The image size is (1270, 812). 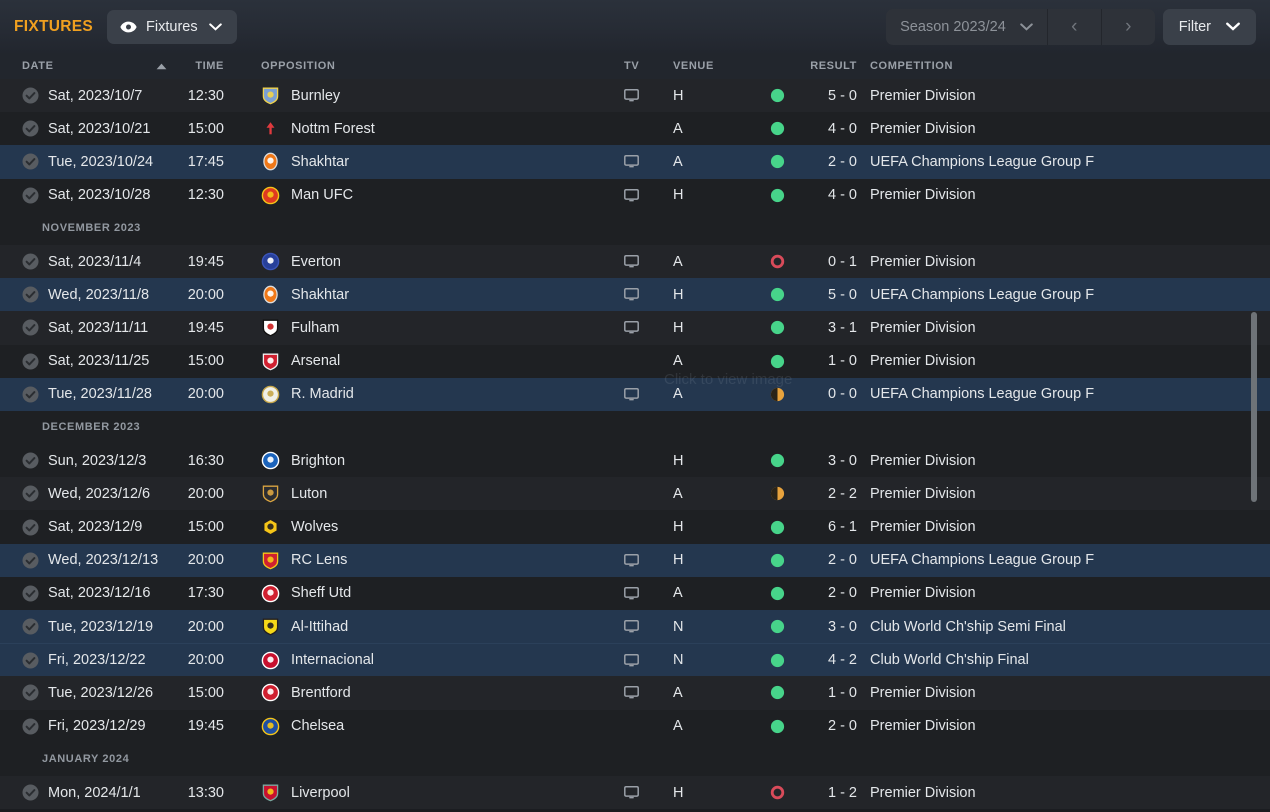 I want to click on everton-badge, so click(x=270, y=261).